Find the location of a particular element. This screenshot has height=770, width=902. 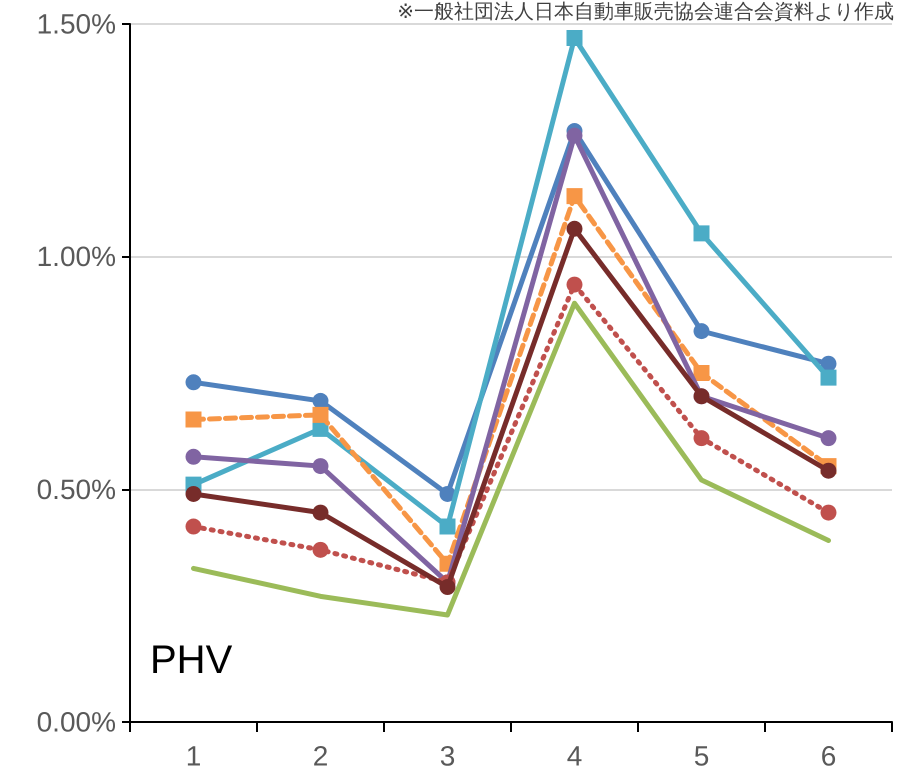

x-tick-label: 1 is located at coordinates (194, 755).